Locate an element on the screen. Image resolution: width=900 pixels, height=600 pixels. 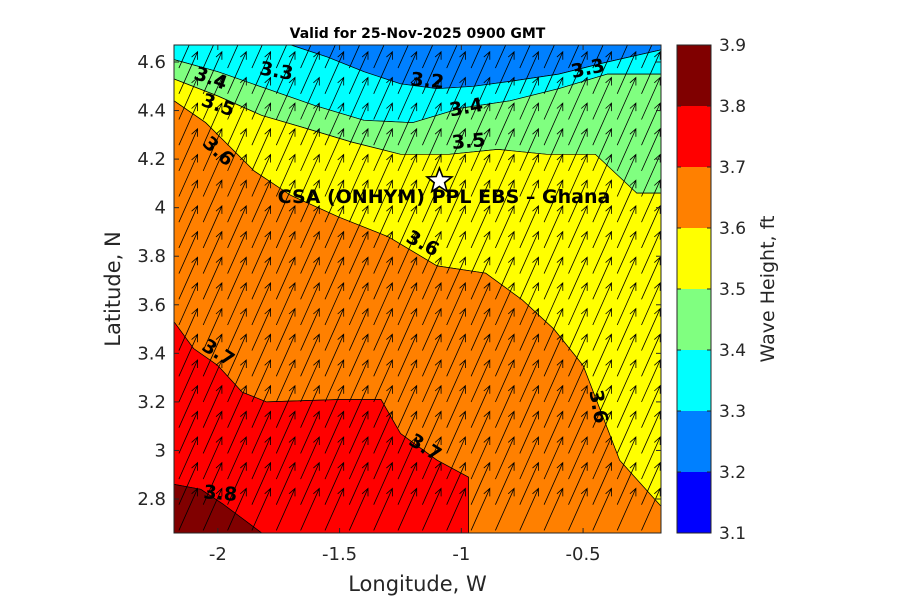
contour-label: 3.8 is located at coordinates (220, 493).